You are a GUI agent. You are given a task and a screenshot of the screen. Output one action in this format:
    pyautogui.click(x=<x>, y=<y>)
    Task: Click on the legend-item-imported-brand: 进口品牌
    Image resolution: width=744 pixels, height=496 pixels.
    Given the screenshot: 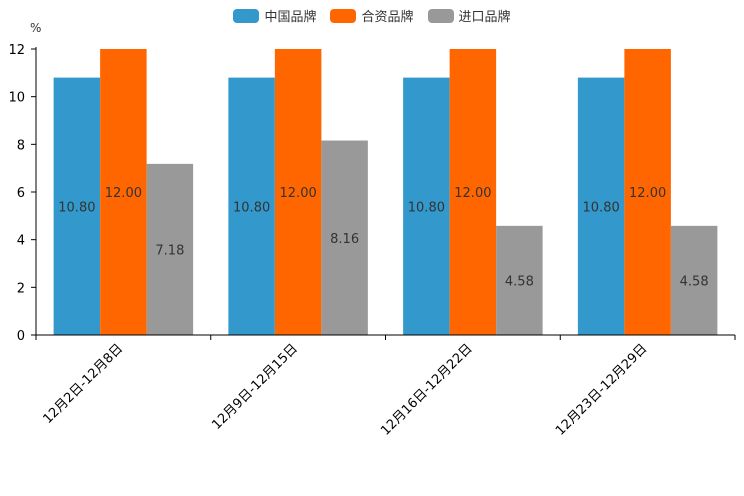 What is the action you would take?
    pyautogui.click(x=469, y=15)
    